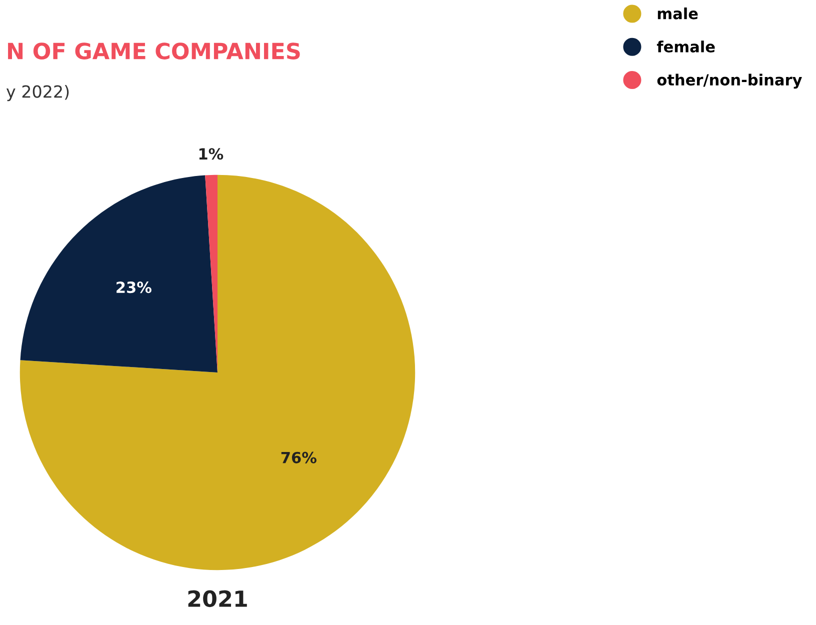 The image size is (816, 625). What do you see at coordinates (217, 599) in the screenshot?
I see `text: 2021` at bounding box center [217, 599].